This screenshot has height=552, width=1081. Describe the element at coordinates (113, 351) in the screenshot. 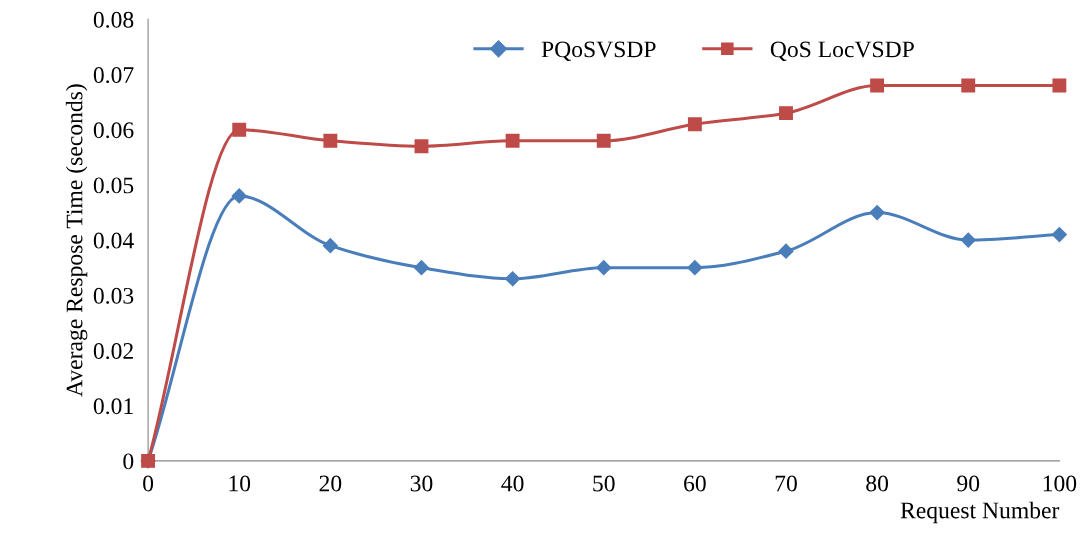

I see `y-tick-label: 0.02` at that location.